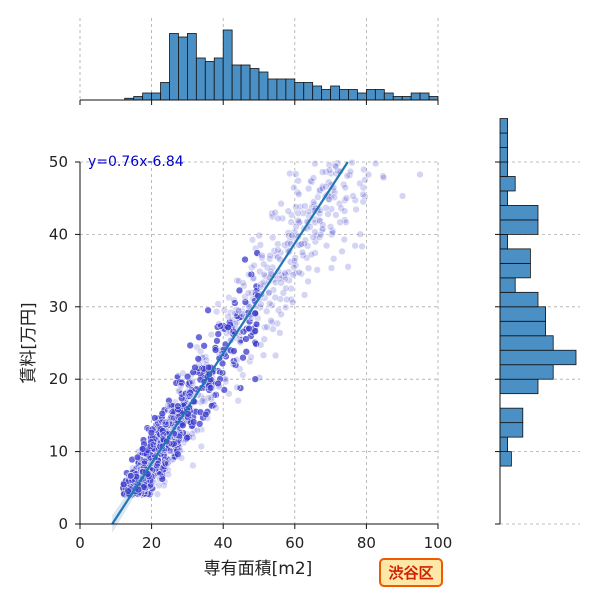 The height and width of the screenshot is (600, 600). Describe the element at coordinates (58, 307) in the screenshot. I see `y-tick-label: 30` at that location.